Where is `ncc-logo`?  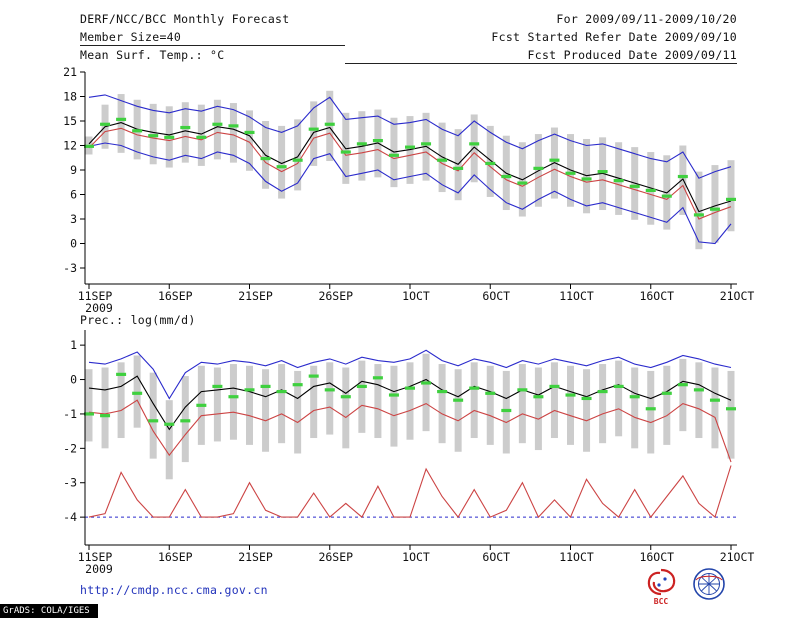
ncc-logo is located at coordinates (709, 584).